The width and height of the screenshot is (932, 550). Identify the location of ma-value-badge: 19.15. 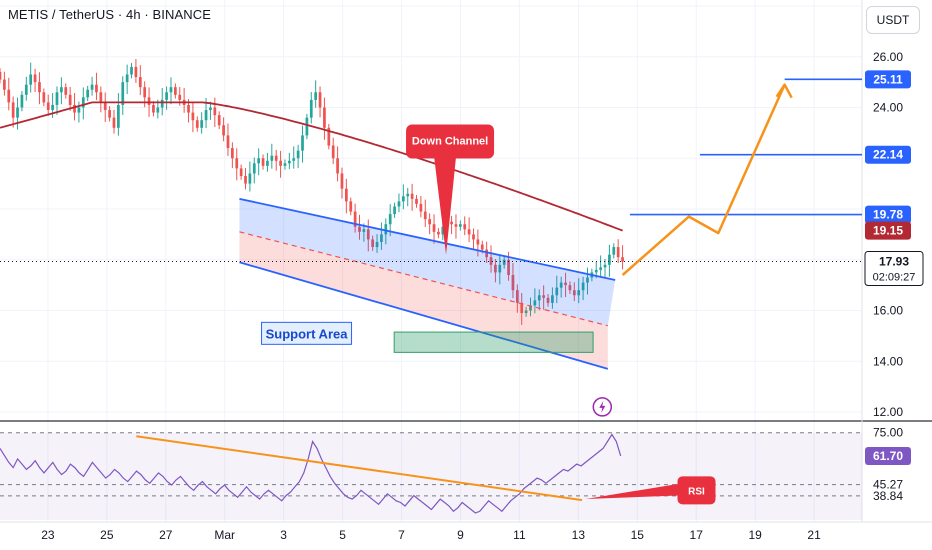
(888, 231).